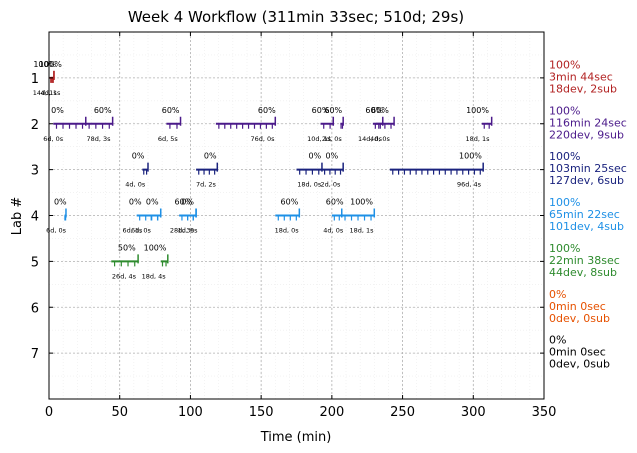 The height and width of the screenshot is (453, 637). Describe the element at coordinates (35, 125) in the screenshot. I see `y-tick-label: 2` at that location.